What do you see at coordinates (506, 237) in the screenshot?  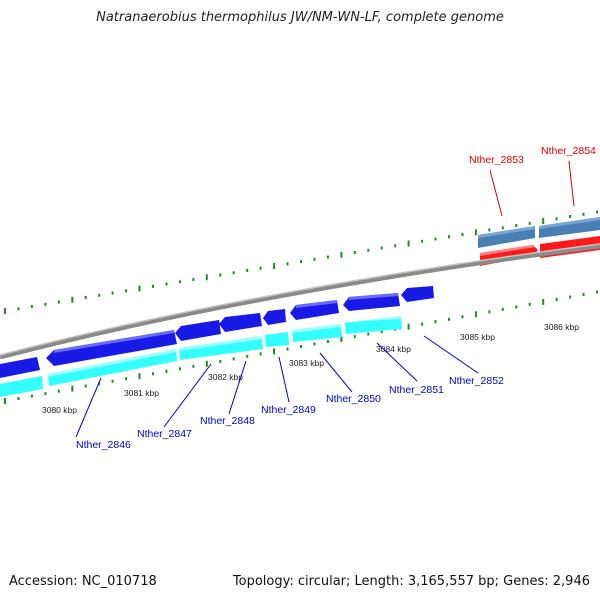 I see `forward-feature-segment` at bounding box center [506, 237].